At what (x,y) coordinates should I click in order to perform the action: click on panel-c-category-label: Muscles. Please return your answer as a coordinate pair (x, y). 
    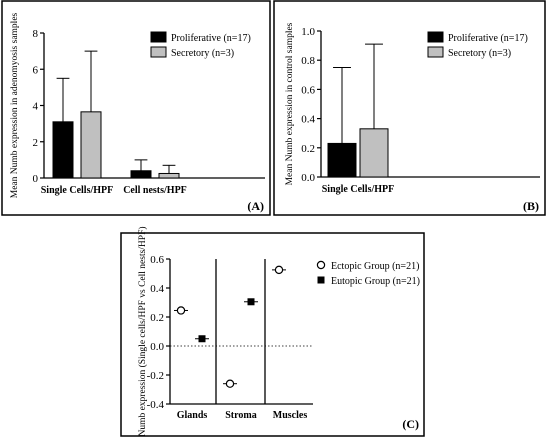
    Looking at the image, I should click on (290, 415).